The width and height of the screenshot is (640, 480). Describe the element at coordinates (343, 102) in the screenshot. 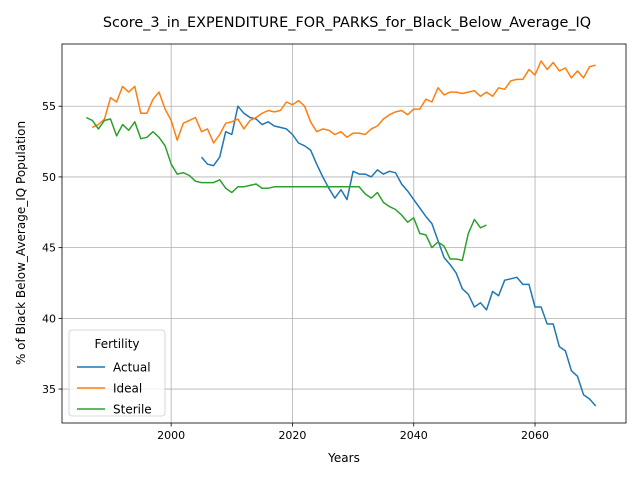

I see `series-line-ideal` at that location.